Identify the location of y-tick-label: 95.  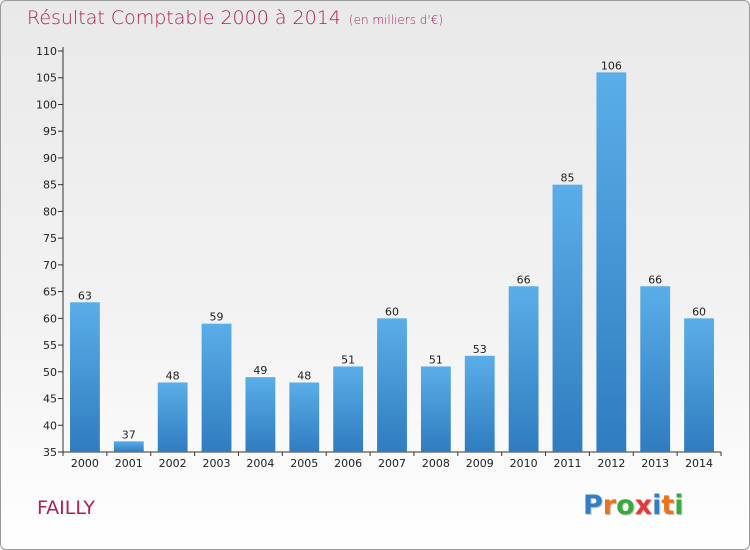
(50, 131).